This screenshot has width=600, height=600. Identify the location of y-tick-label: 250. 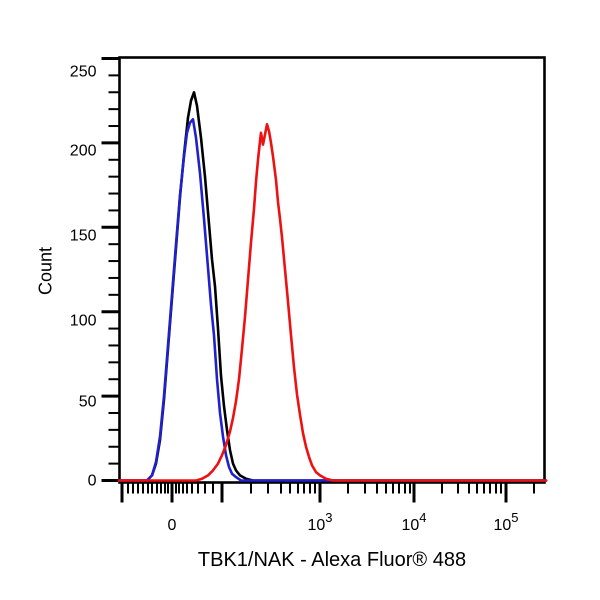
(83, 72).